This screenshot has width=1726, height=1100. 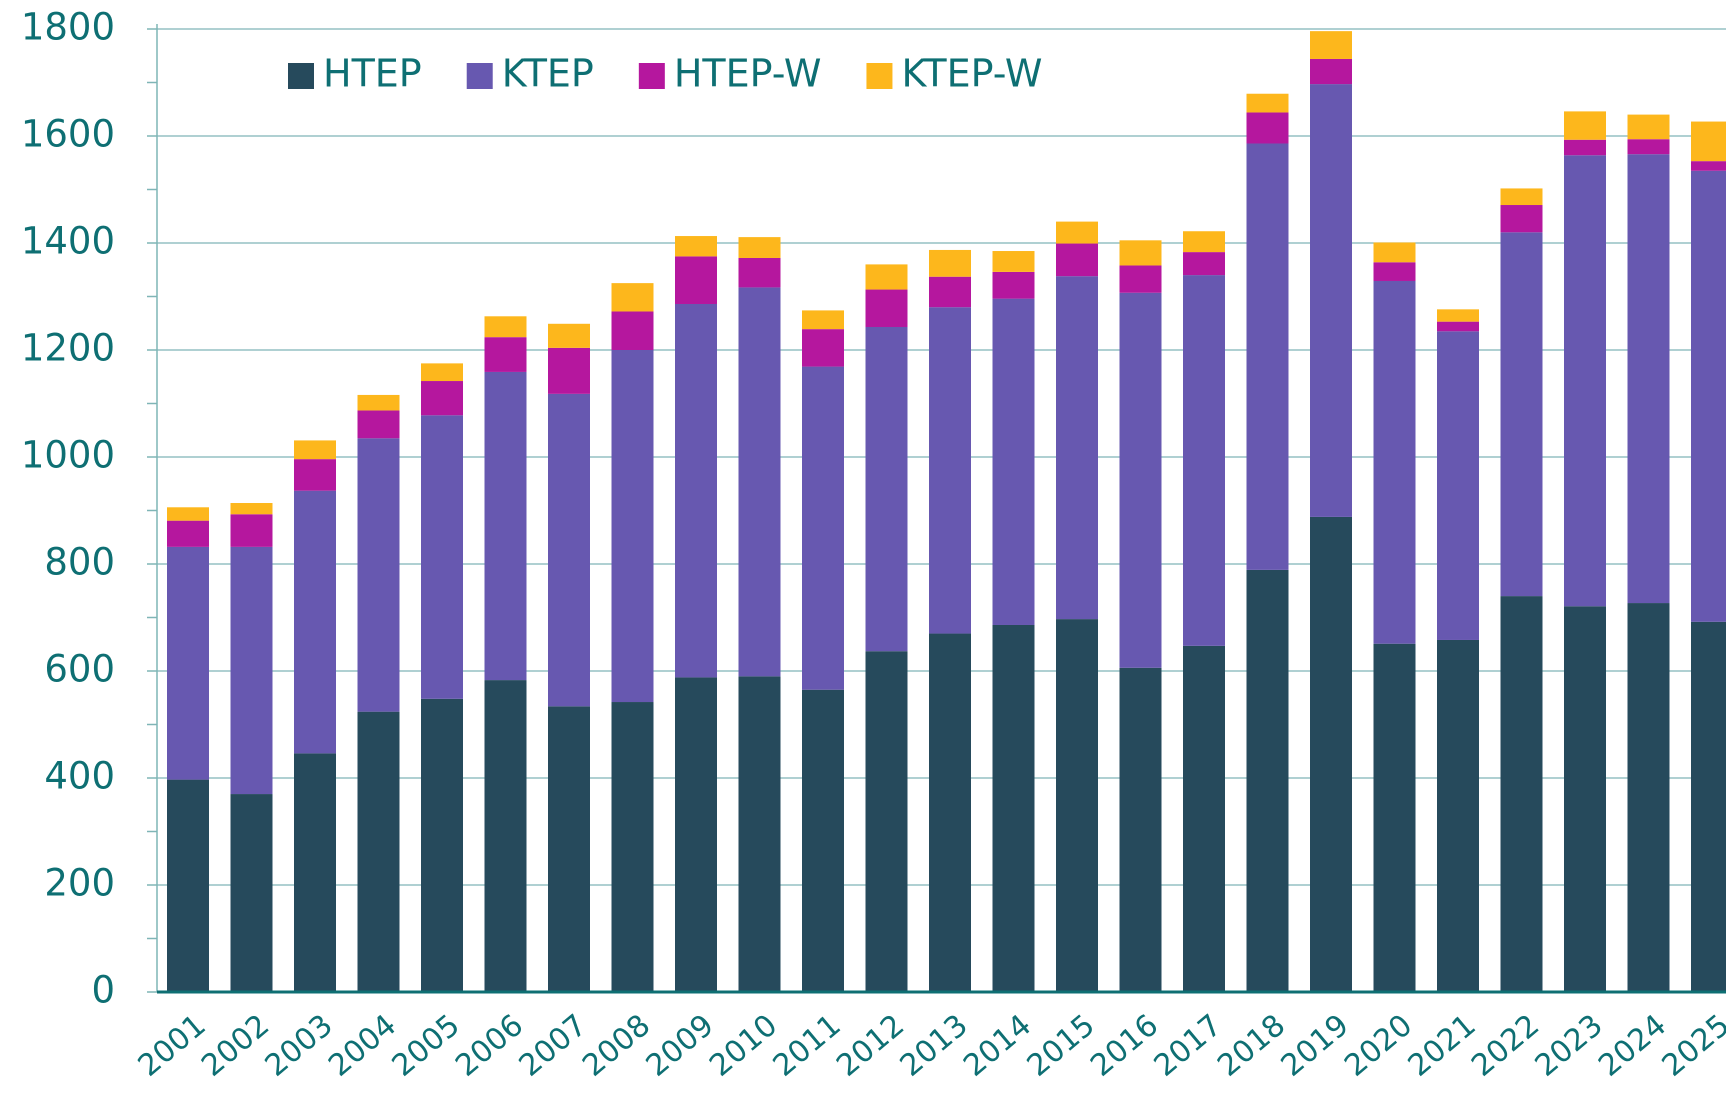 I want to click on x-tick-label: 2012, so click(x=870, y=1046).